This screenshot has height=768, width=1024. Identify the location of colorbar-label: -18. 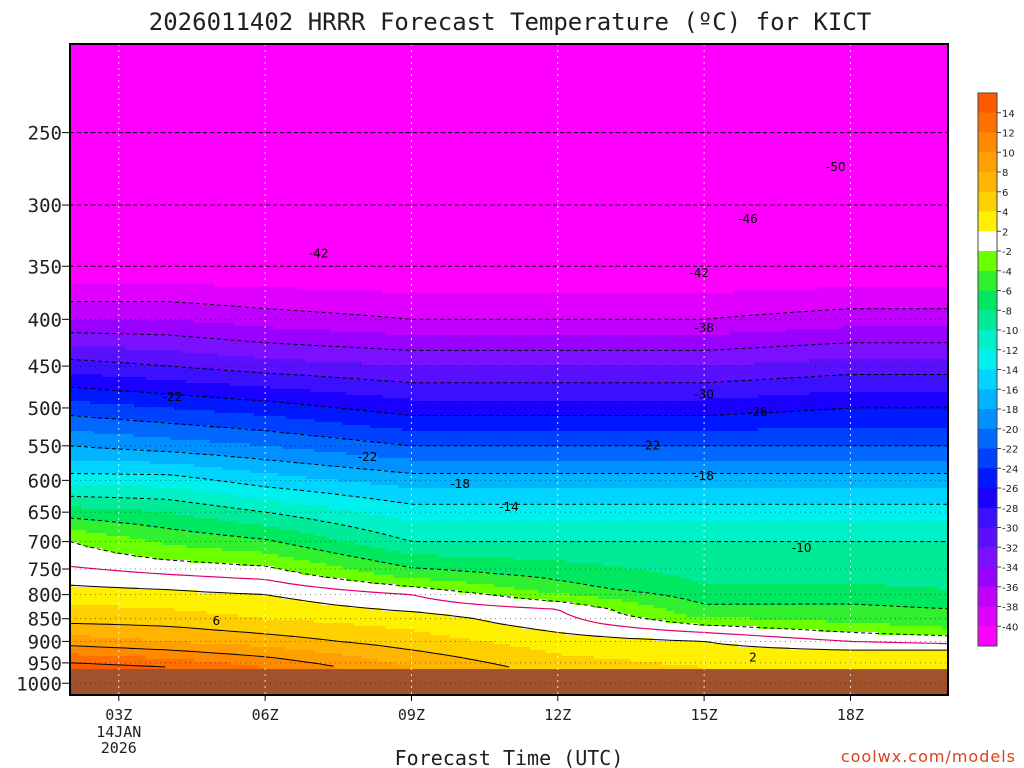
(1010, 410).